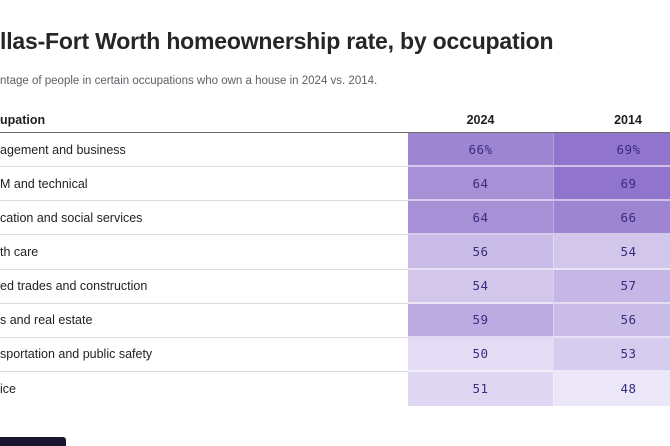 The width and height of the screenshot is (670, 446). I want to click on value-cell-2024: 54, so click(480, 286).